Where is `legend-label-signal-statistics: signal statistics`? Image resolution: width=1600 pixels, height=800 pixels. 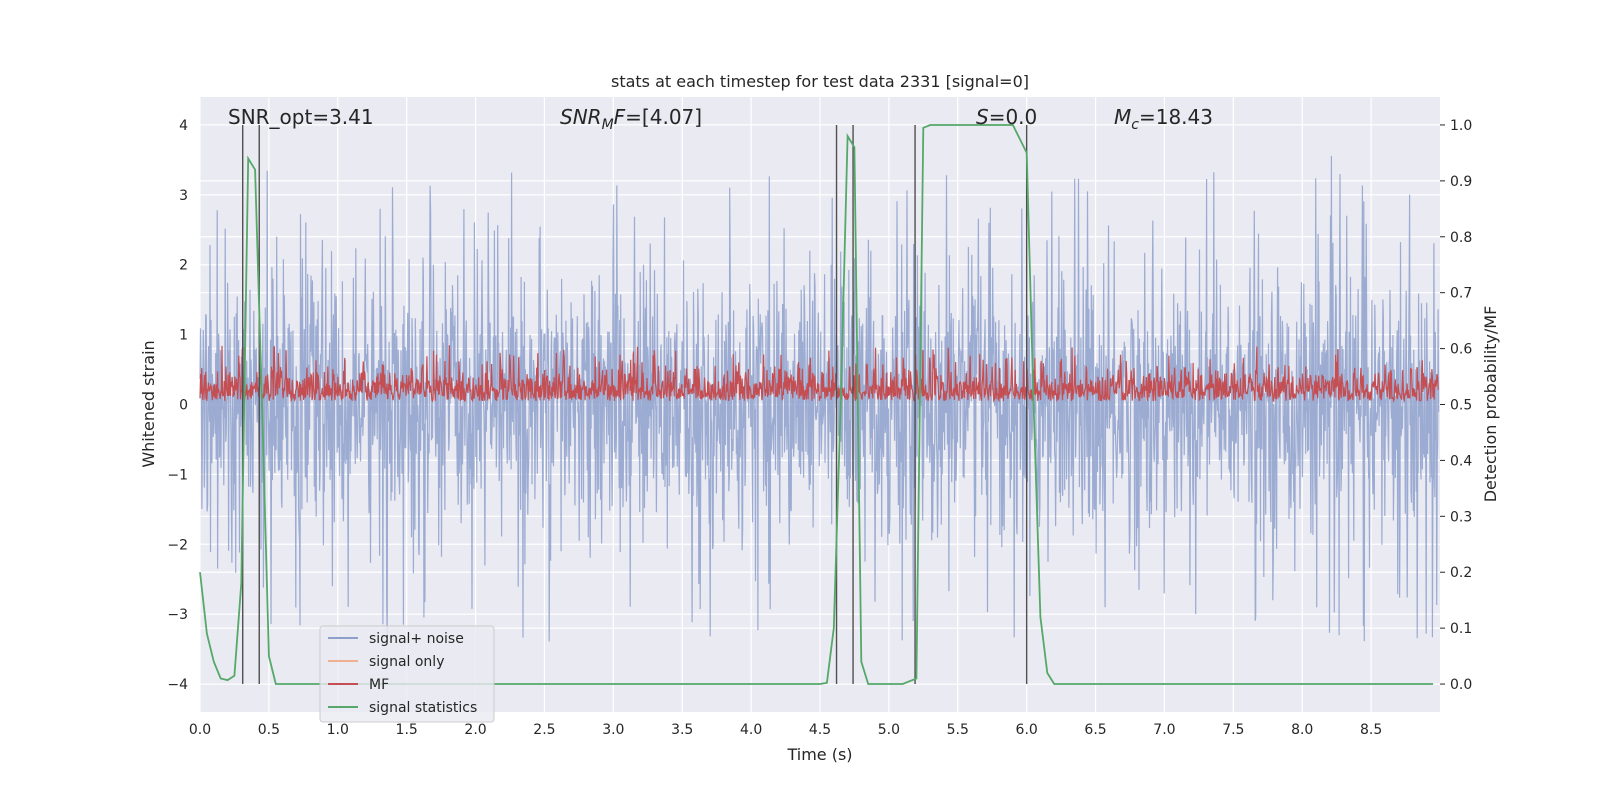
legend-label-signal-statistics: signal statistics is located at coordinates (423, 708).